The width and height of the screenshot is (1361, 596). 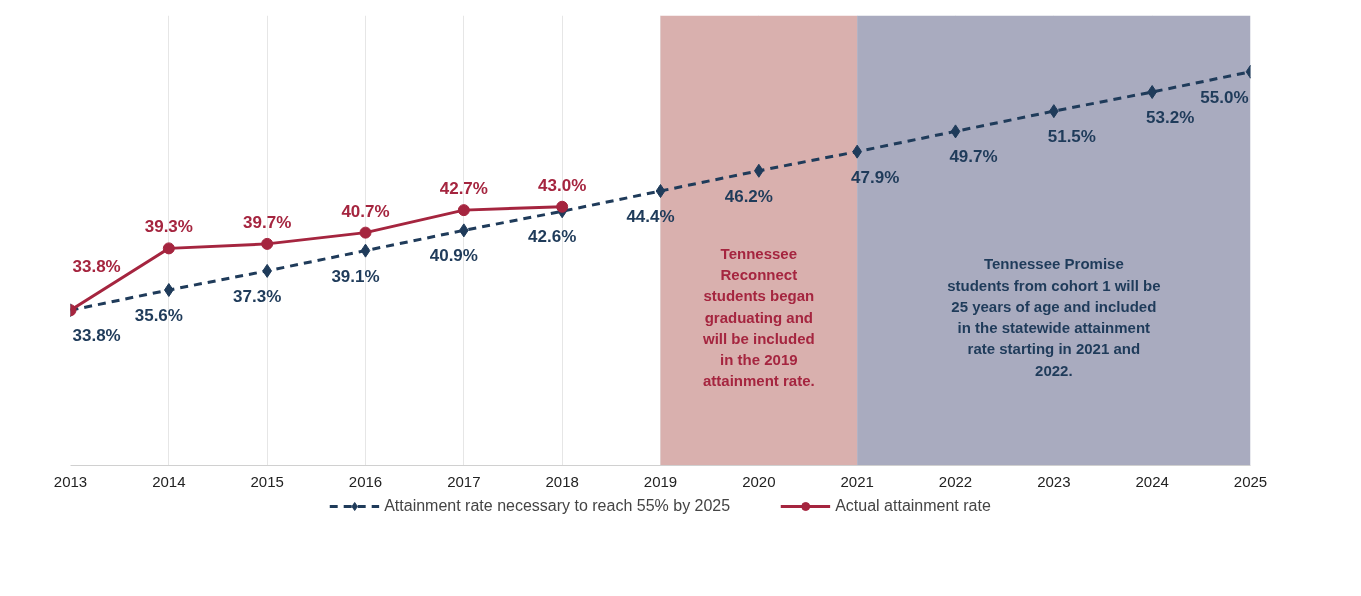 What do you see at coordinates (650, 216) in the screenshot?
I see `data-label: 44.4%` at bounding box center [650, 216].